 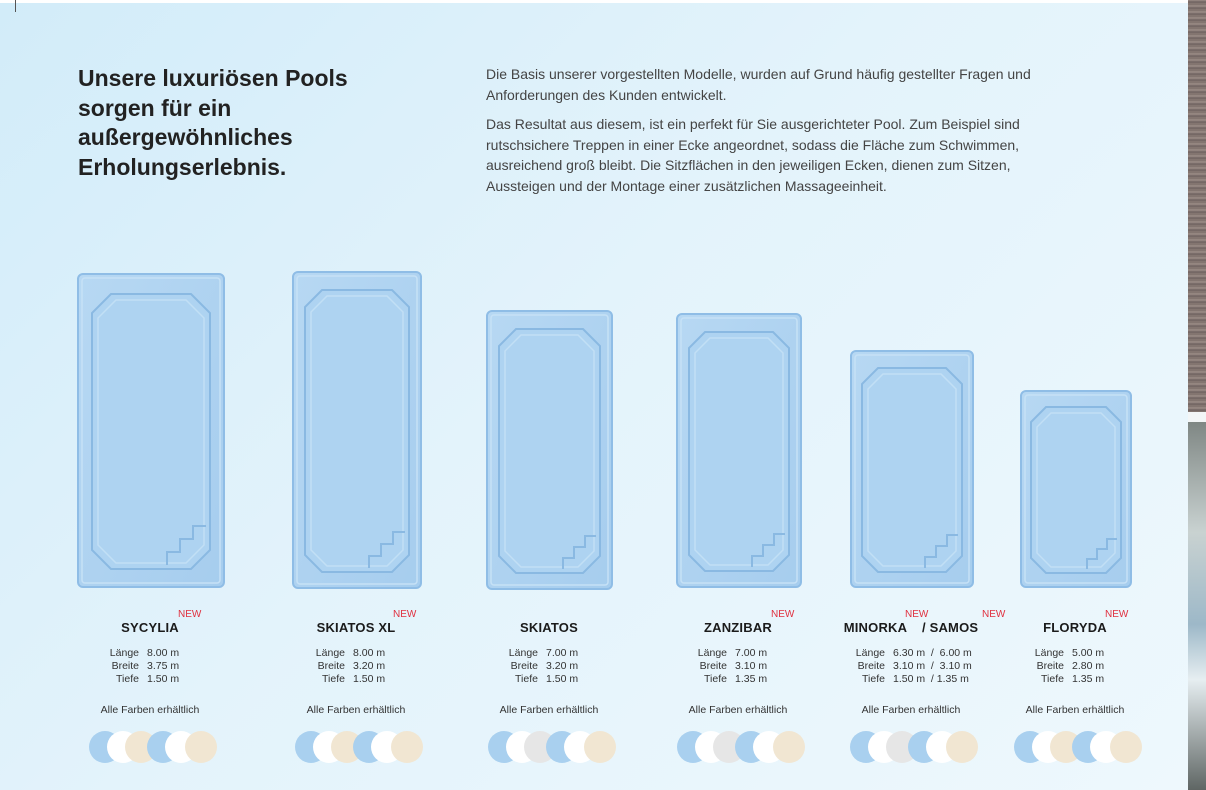 What do you see at coordinates (1088, 653) in the screenshot?
I see `spec-value-laenge: 5.00 m` at bounding box center [1088, 653].